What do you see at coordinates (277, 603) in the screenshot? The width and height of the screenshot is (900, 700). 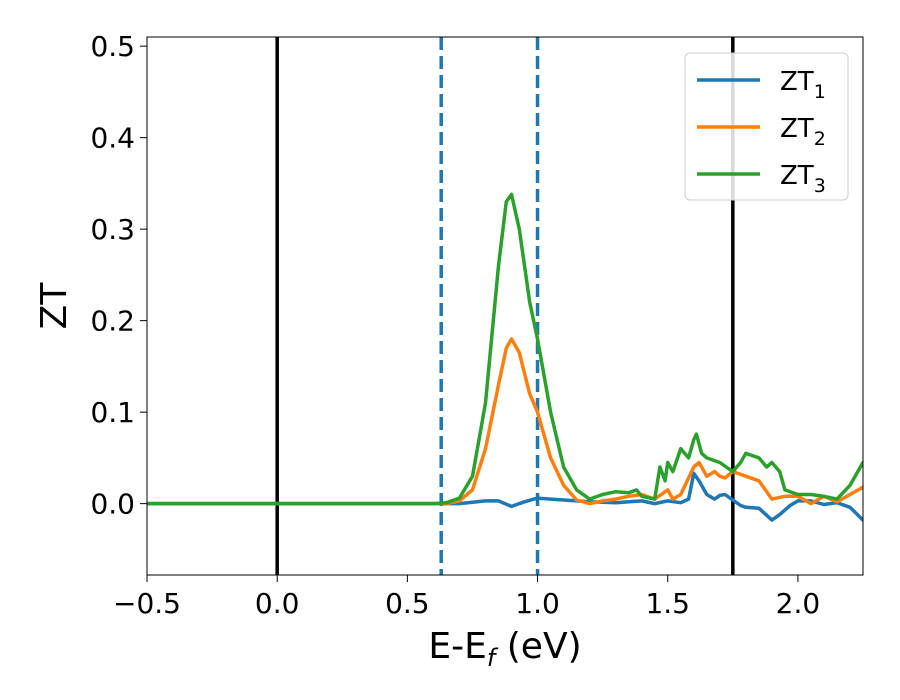 I see `x-tick-label: 0.0` at bounding box center [277, 603].